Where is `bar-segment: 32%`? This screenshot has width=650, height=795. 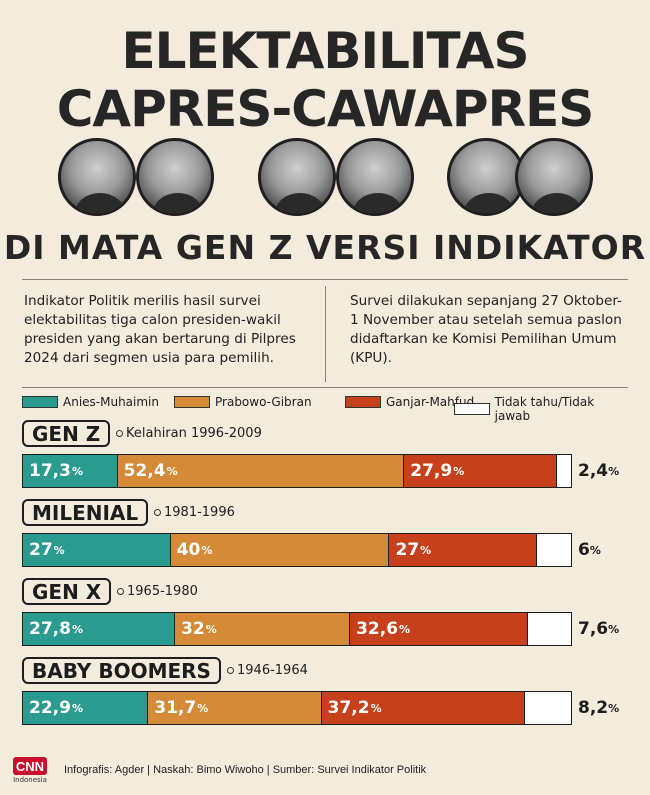
bar-segment: 32% is located at coordinates (263, 629).